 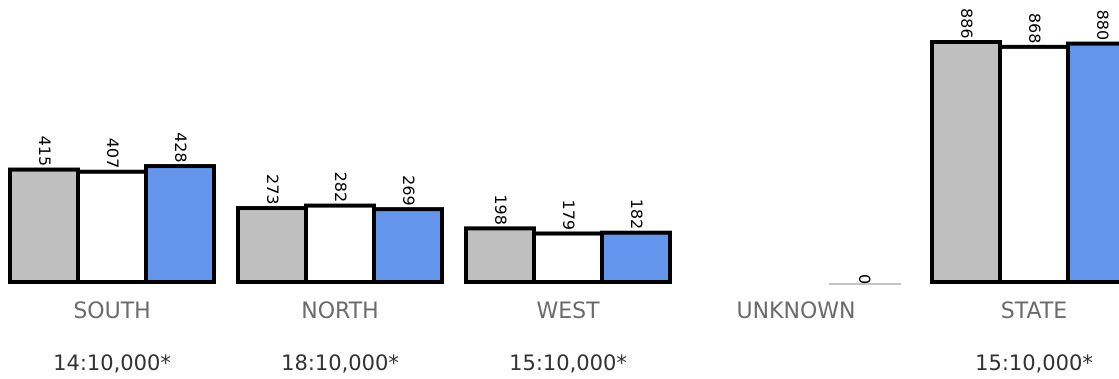 What do you see at coordinates (1102, 25) in the screenshot?
I see `value-label-state-s3: 880` at bounding box center [1102, 25].